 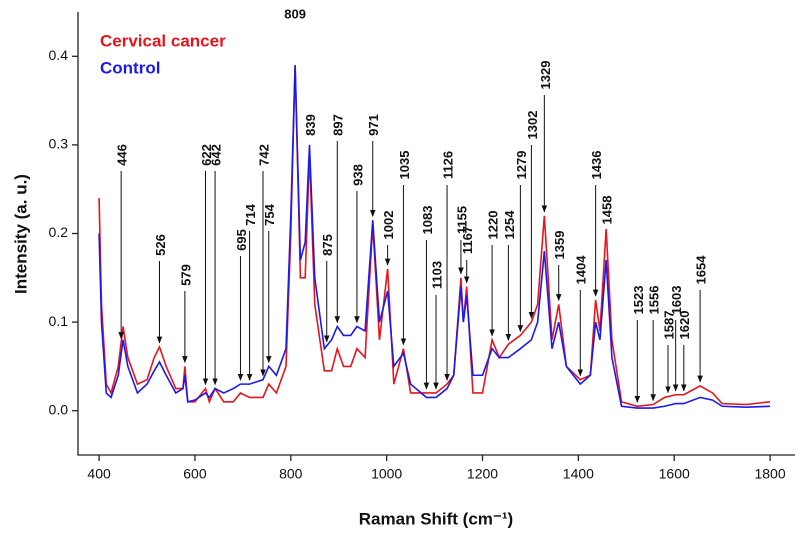 I want to click on peak-label: 714, so click(x=250, y=214).